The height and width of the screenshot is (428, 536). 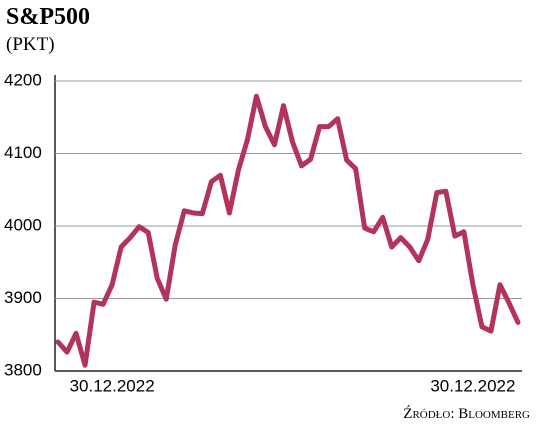 I want to click on y-tick-label: 3800, so click(x=23, y=369).